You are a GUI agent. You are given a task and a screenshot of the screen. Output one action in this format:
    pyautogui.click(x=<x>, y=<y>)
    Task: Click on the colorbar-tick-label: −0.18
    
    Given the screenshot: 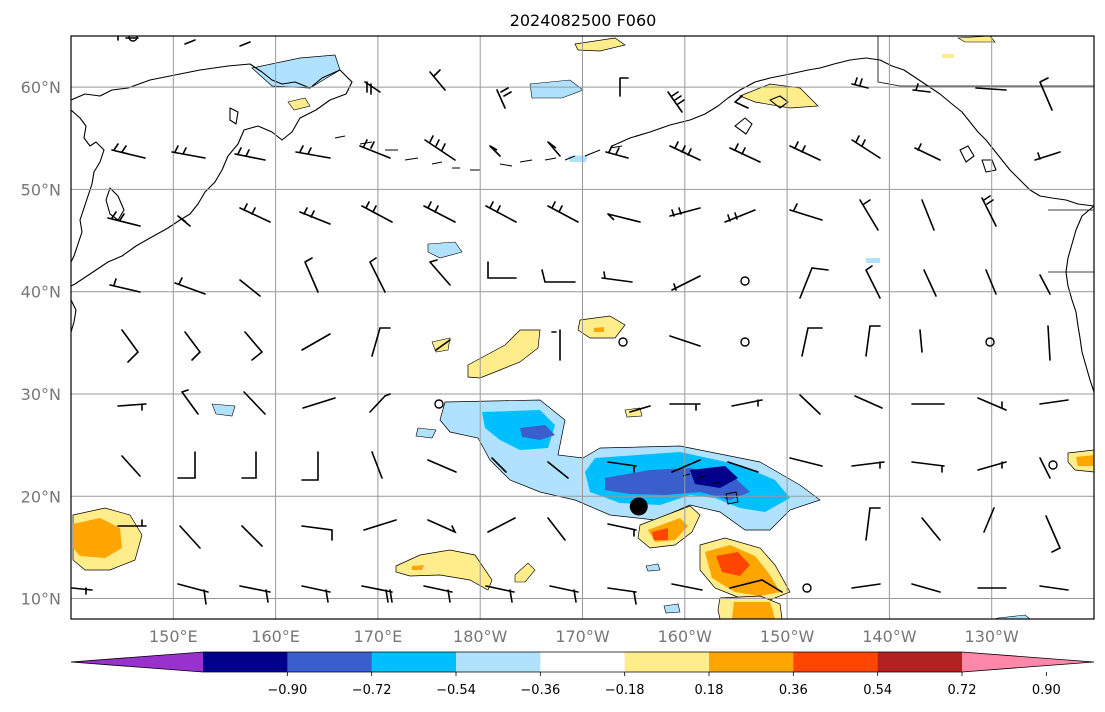 What is the action you would take?
    pyautogui.click(x=625, y=690)
    